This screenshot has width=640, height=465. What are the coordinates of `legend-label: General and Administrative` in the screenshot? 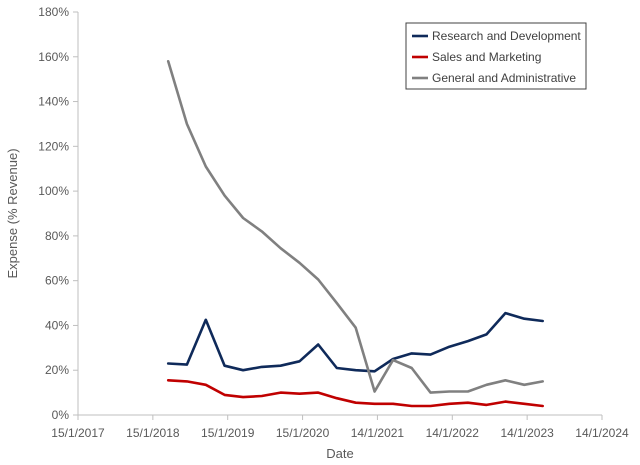 It's located at (504, 78).